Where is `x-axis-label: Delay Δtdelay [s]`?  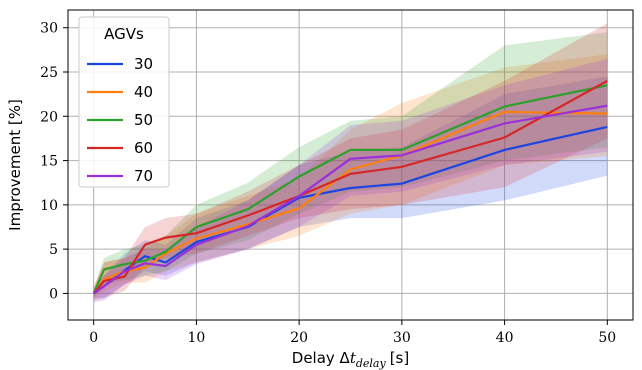 x-axis-label: Delay Δtdelay [s] is located at coordinates (350, 359).